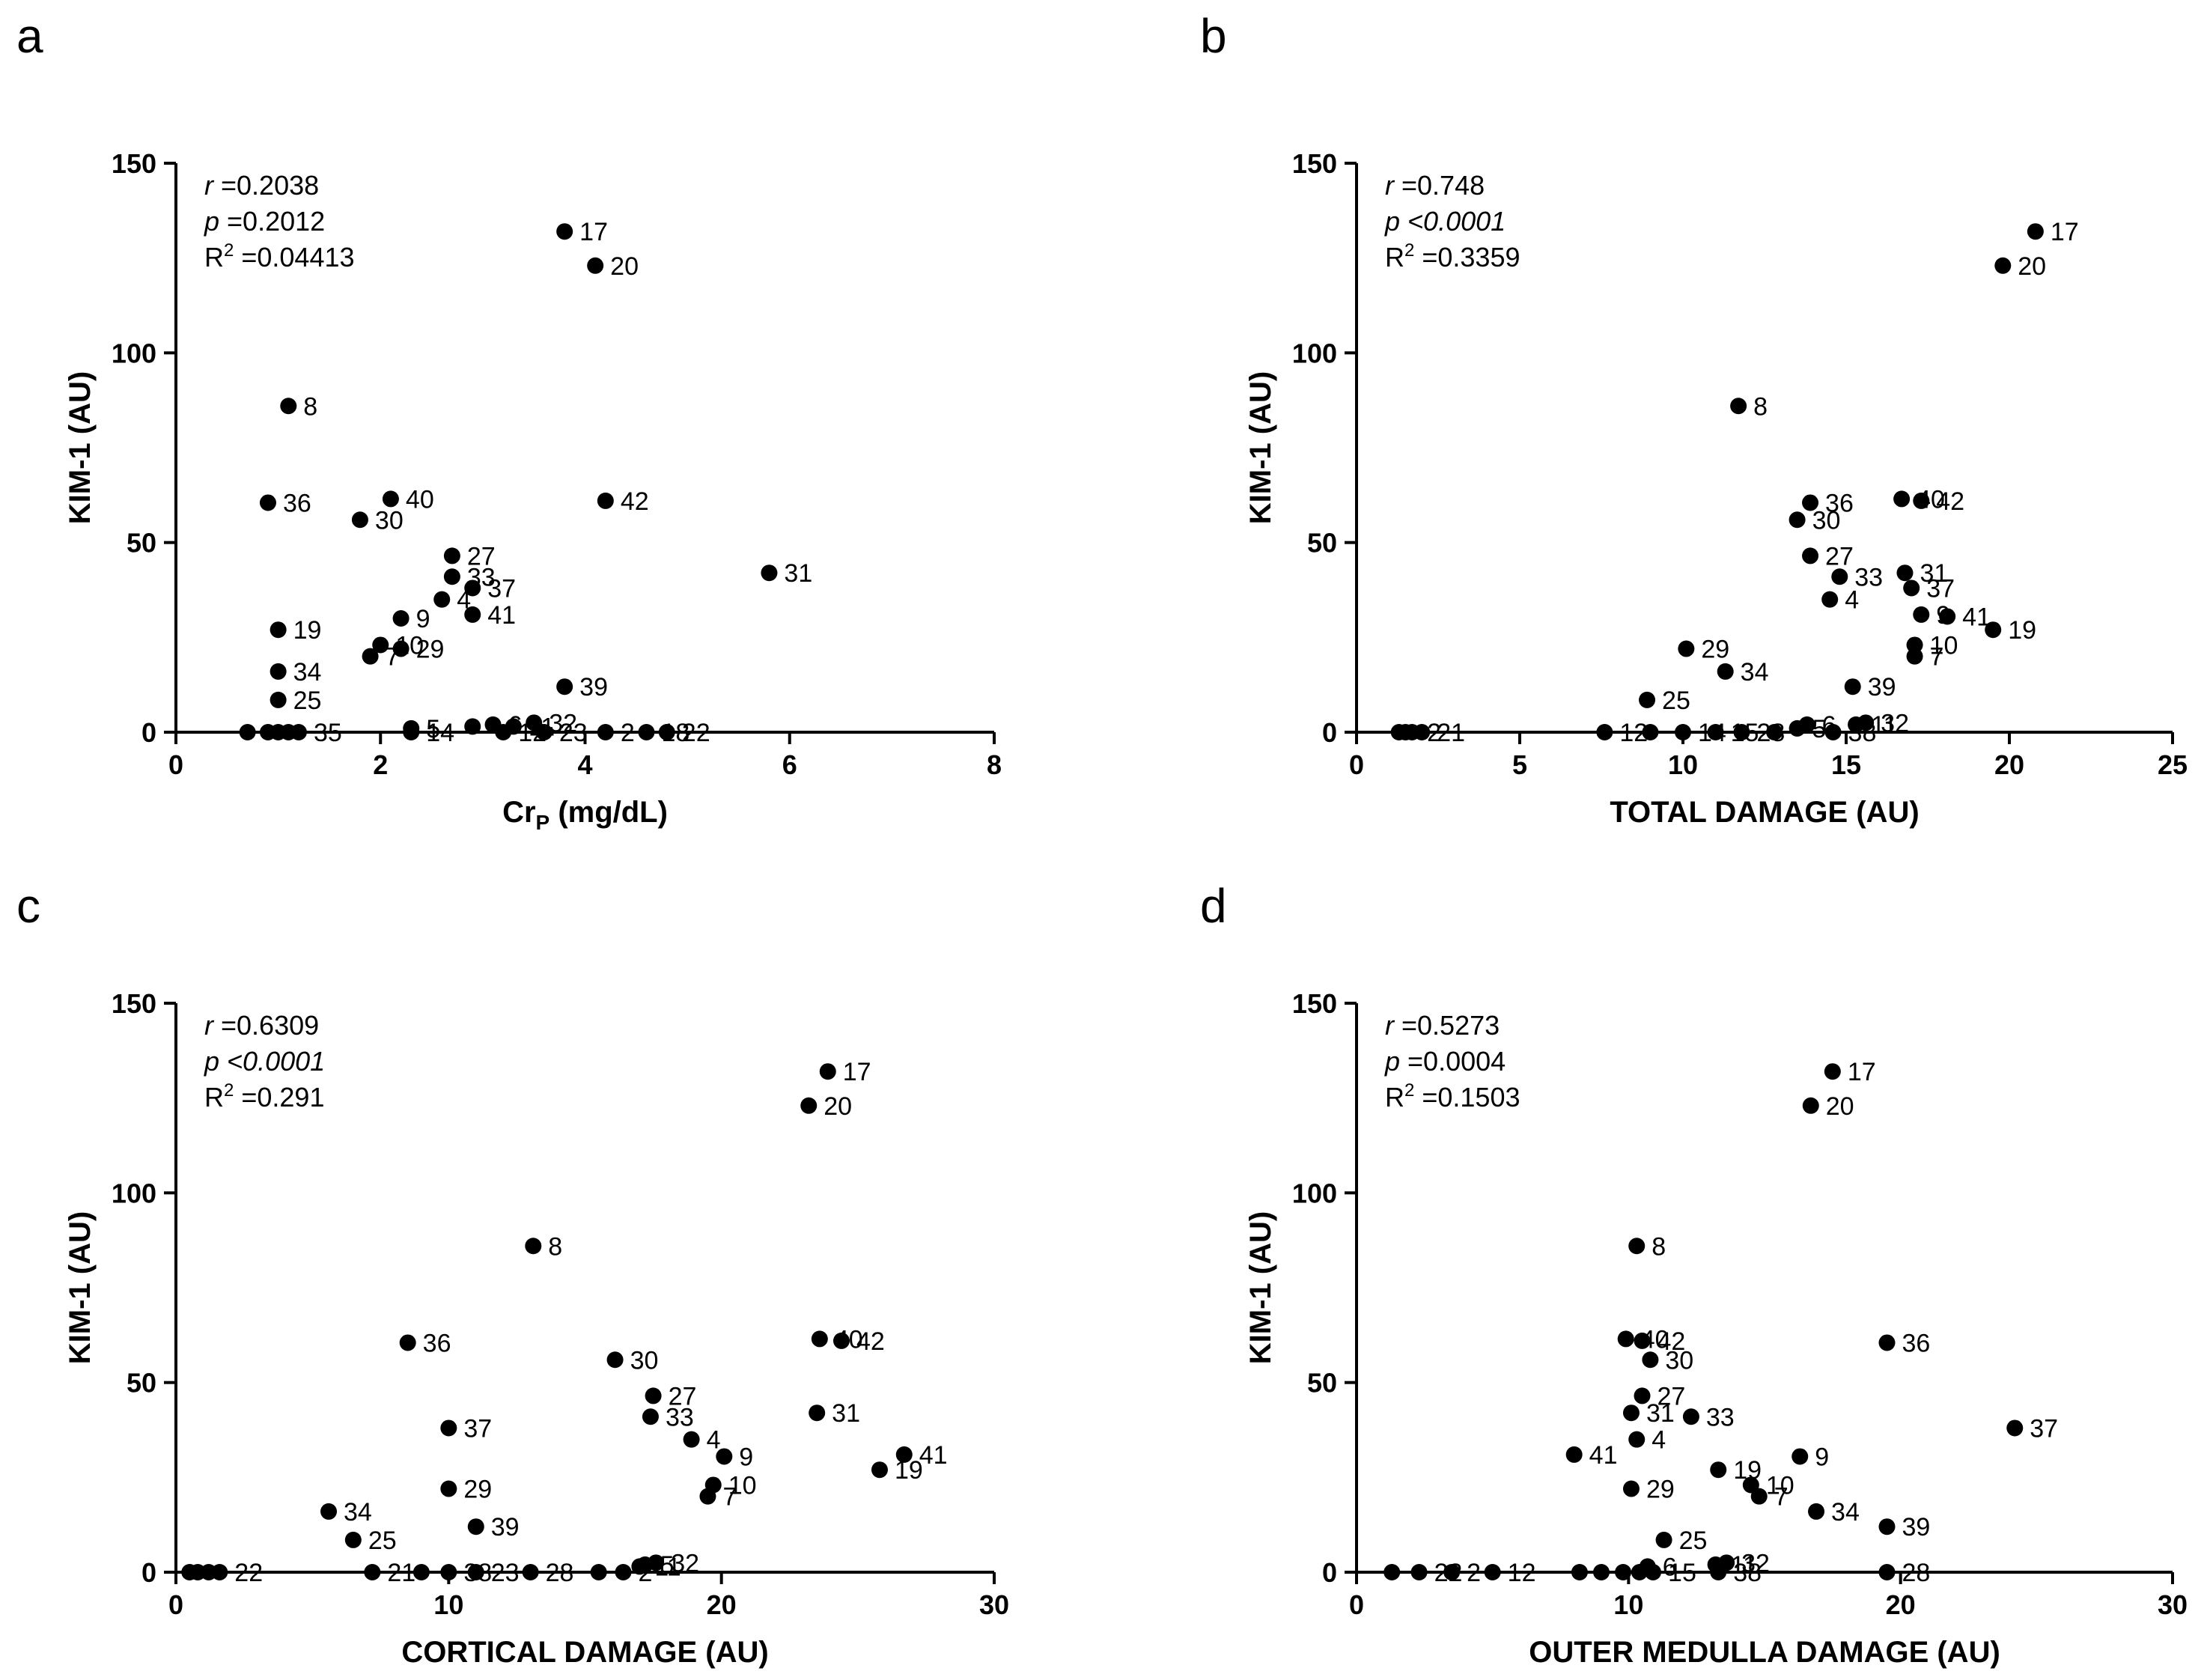 The height and width of the screenshot is (1680, 2207). What do you see at coordinates (307, 630) in the screenshot?
I see `data-point-label: 19` at bounding box center [307, 630].